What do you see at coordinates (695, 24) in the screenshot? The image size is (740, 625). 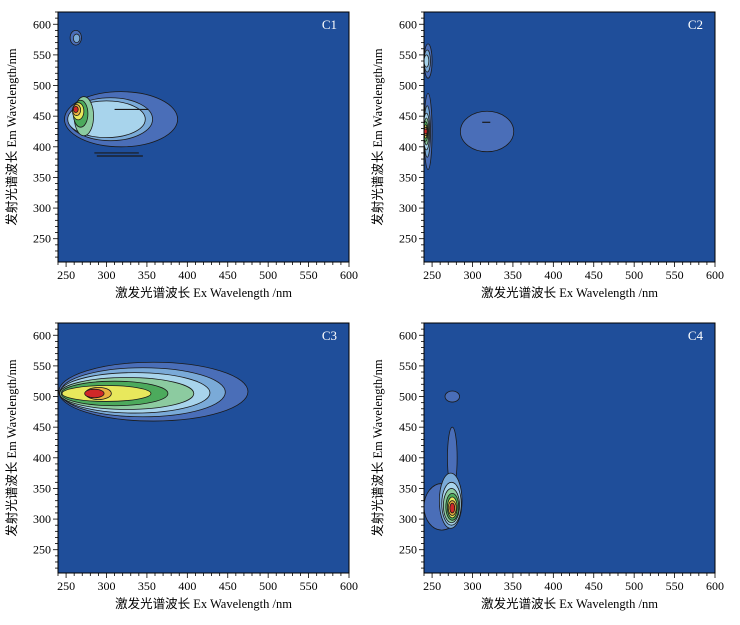 I see `panel-label: C2` at bounding box center [695, 24].